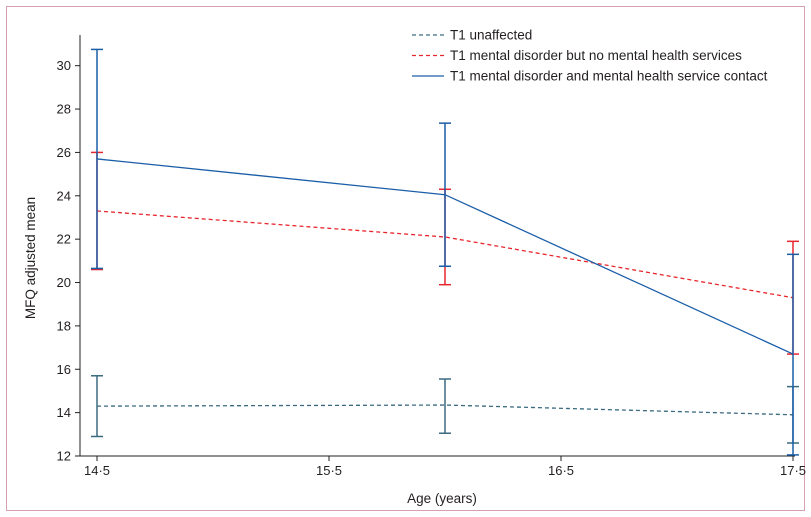 Image resolution: width=811 pixels, height=517 pixels. I want to click on x-tick-label: 15·5, so click(329, 470).